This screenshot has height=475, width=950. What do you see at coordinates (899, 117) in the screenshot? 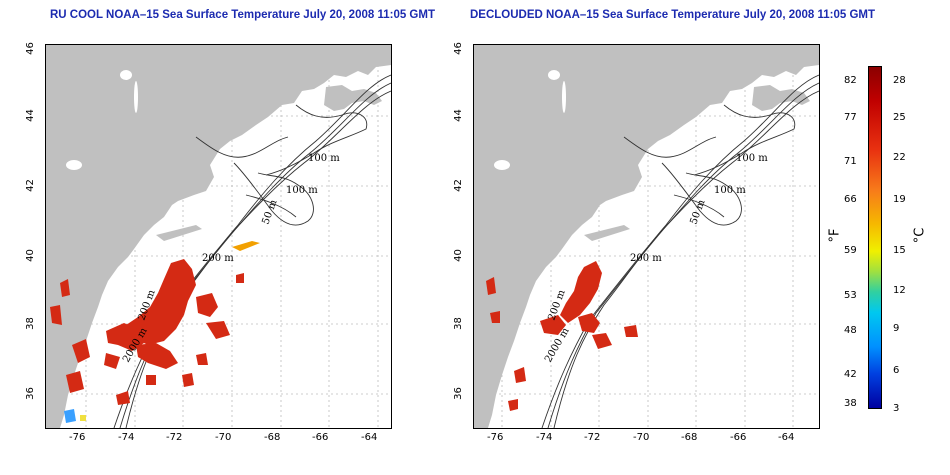
I see `colorbar-c-tick: 25` at bounding box center [899, 117].